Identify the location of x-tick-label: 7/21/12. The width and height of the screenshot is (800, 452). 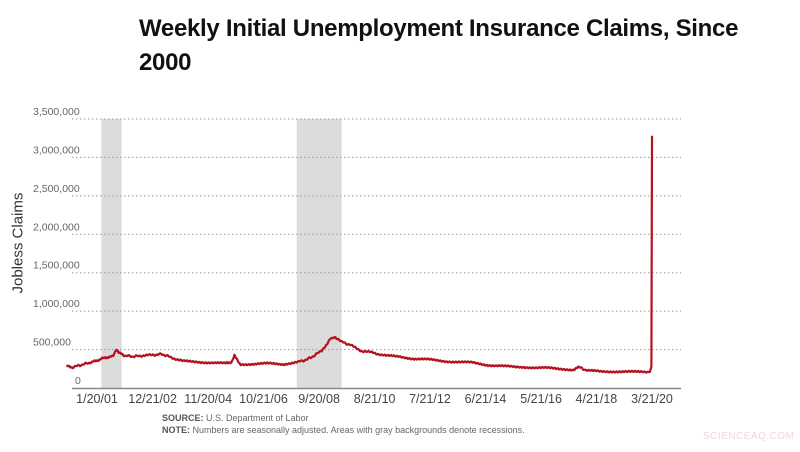
(430, 399).